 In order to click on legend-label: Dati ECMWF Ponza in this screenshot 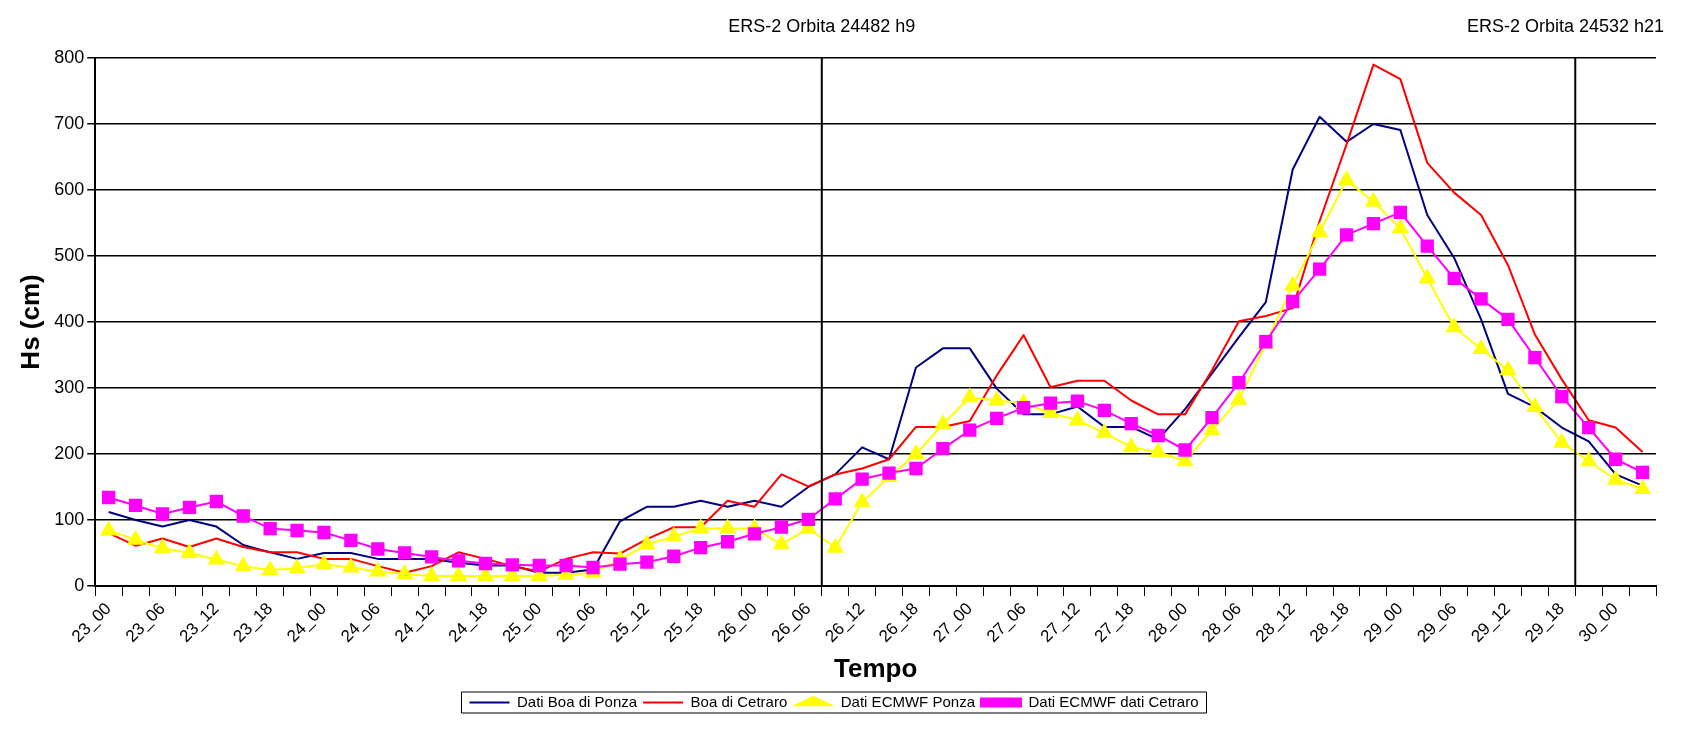, I will do `click(908, 701)`.